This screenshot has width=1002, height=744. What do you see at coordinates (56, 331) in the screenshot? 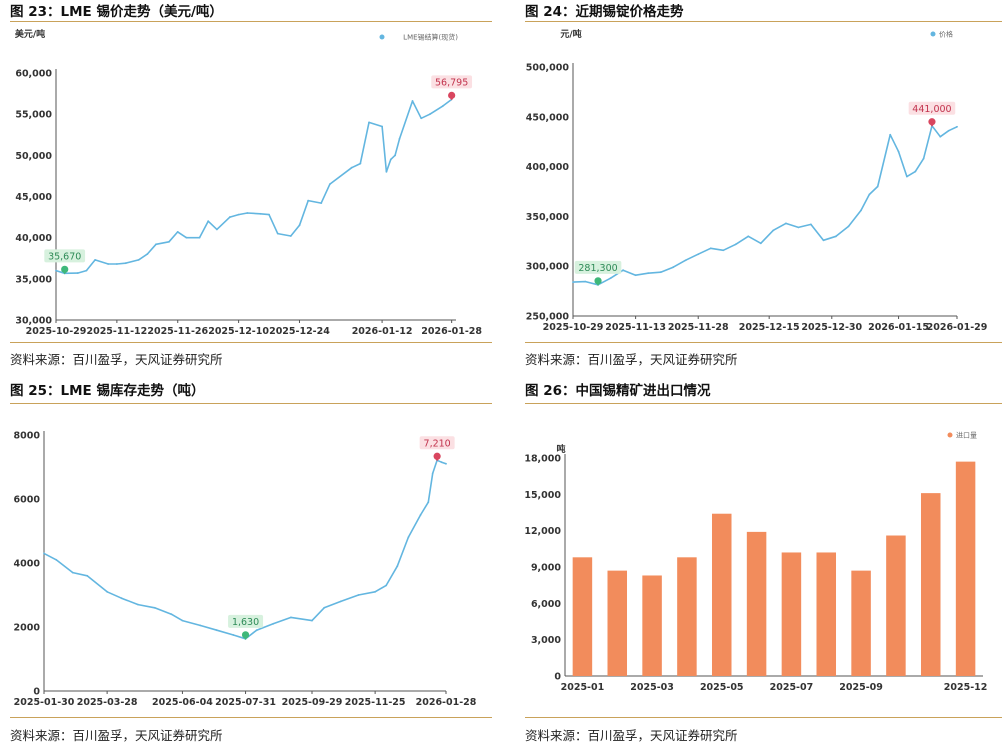
I see `x-tick-label: 2025-10-29` at bounding box center [56, 331].